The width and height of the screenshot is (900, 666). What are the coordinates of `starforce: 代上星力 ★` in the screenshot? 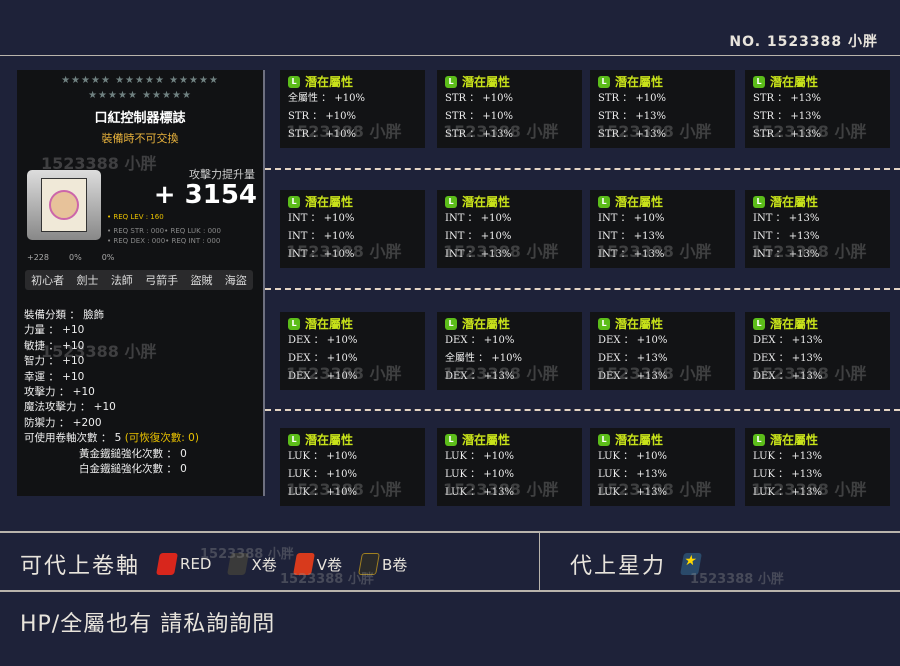 It's located at (637, 564).